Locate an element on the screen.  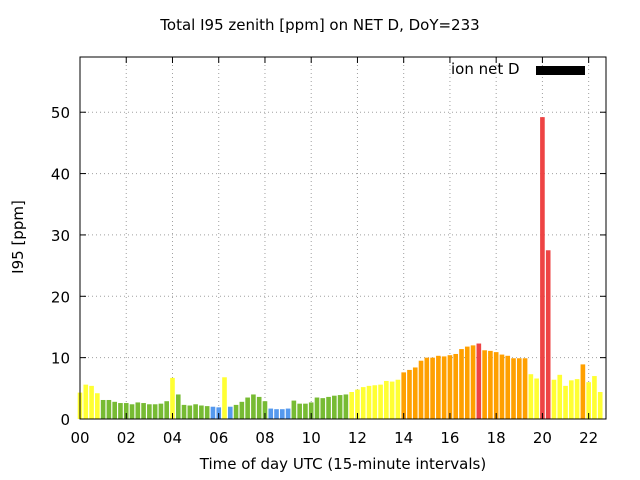
y-tick-label: 40 is located at coordinates (60, 175).